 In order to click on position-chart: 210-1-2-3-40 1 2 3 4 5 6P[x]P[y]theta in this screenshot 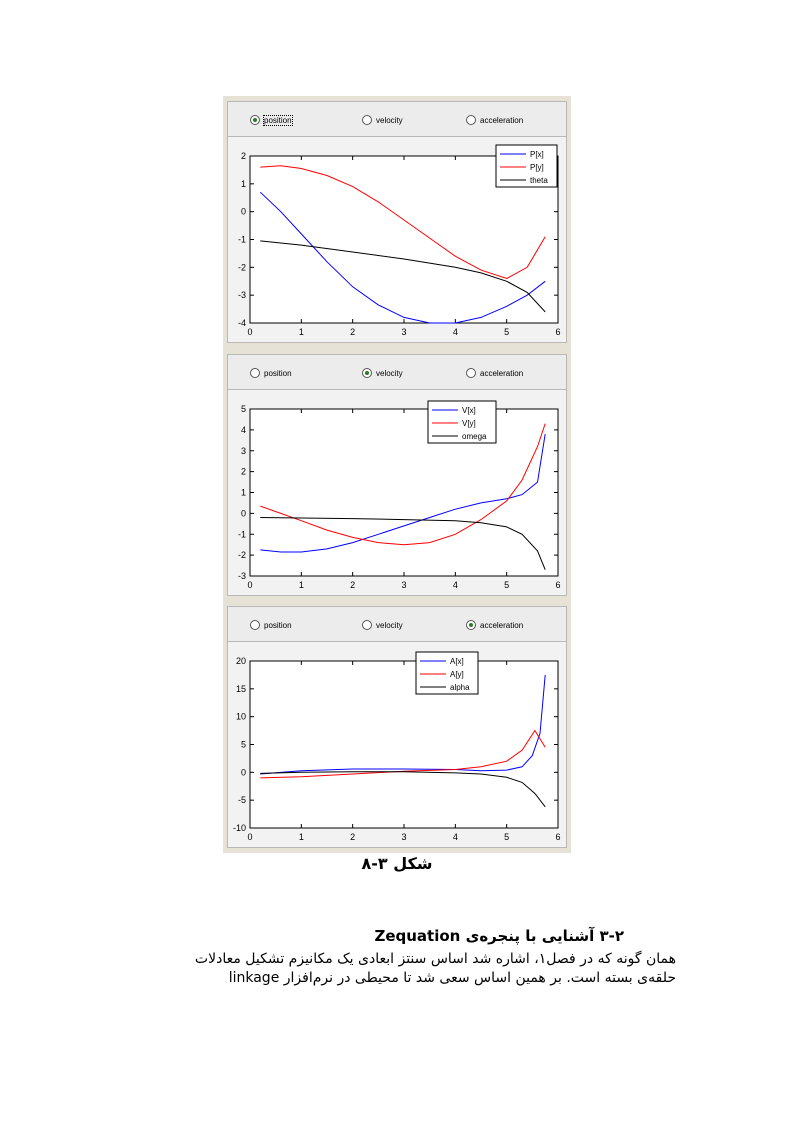, I will do `click(399, 240)`.